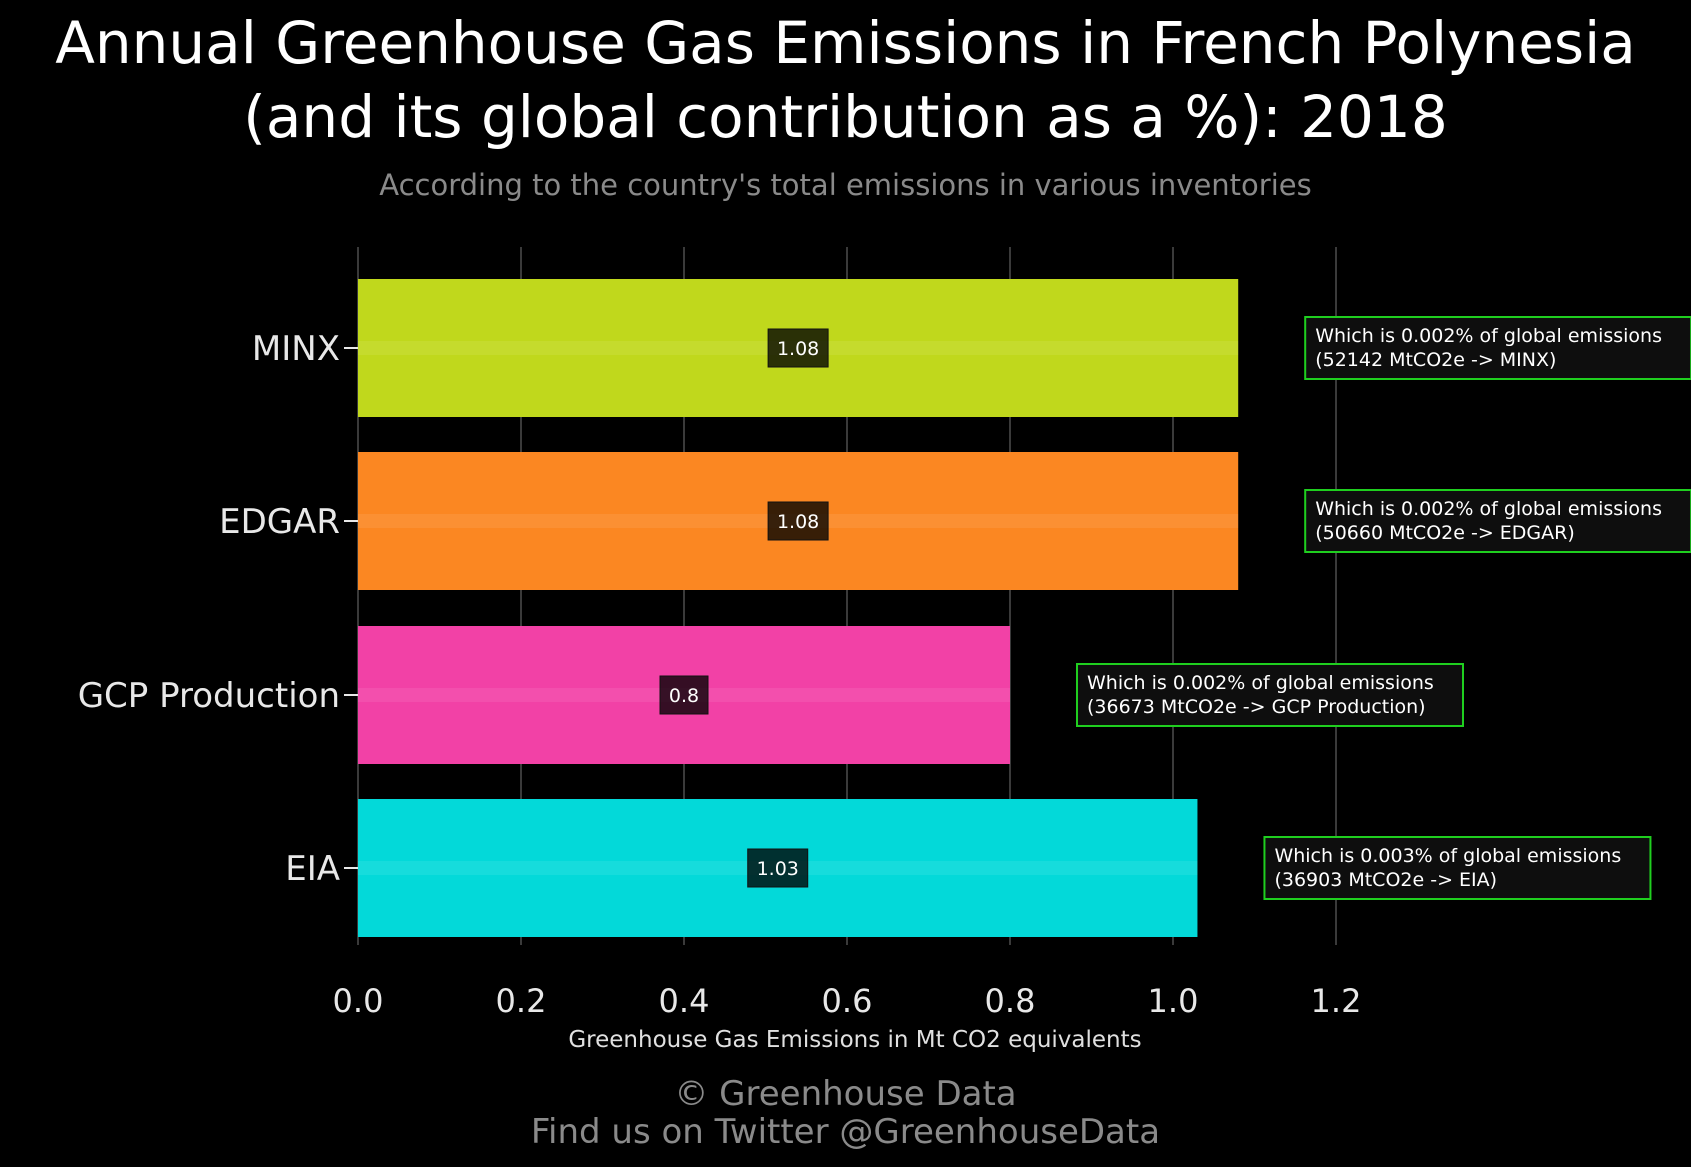 This screenshot has width=1691, height=1167. Describe the element at coordinates (847, 1001) in the screenshot. I see `x-tick-label: 0.6` at that location.